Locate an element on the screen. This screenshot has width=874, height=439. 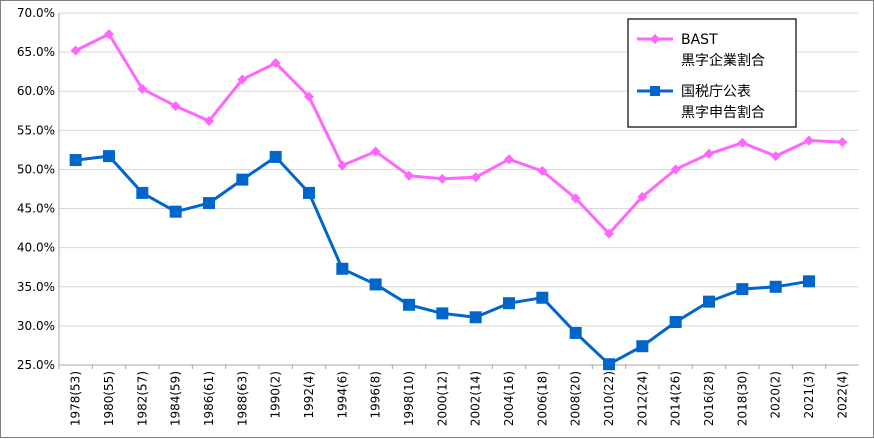
y-tick-label: 50.0% is located at coordinates (36, 169).